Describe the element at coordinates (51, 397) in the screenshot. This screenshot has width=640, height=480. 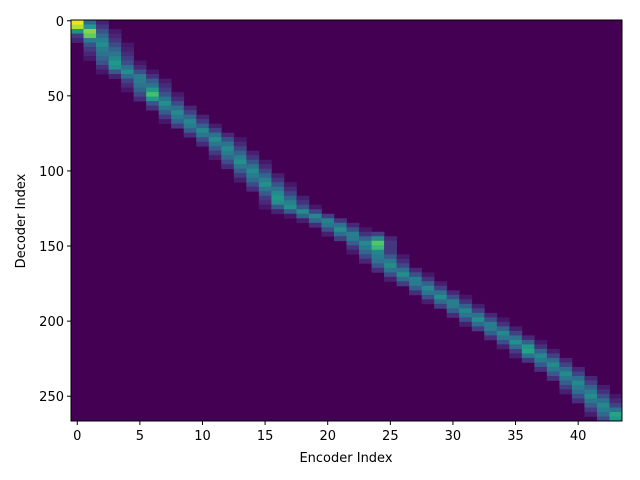
I see `y-tick-label: 250` at that location.